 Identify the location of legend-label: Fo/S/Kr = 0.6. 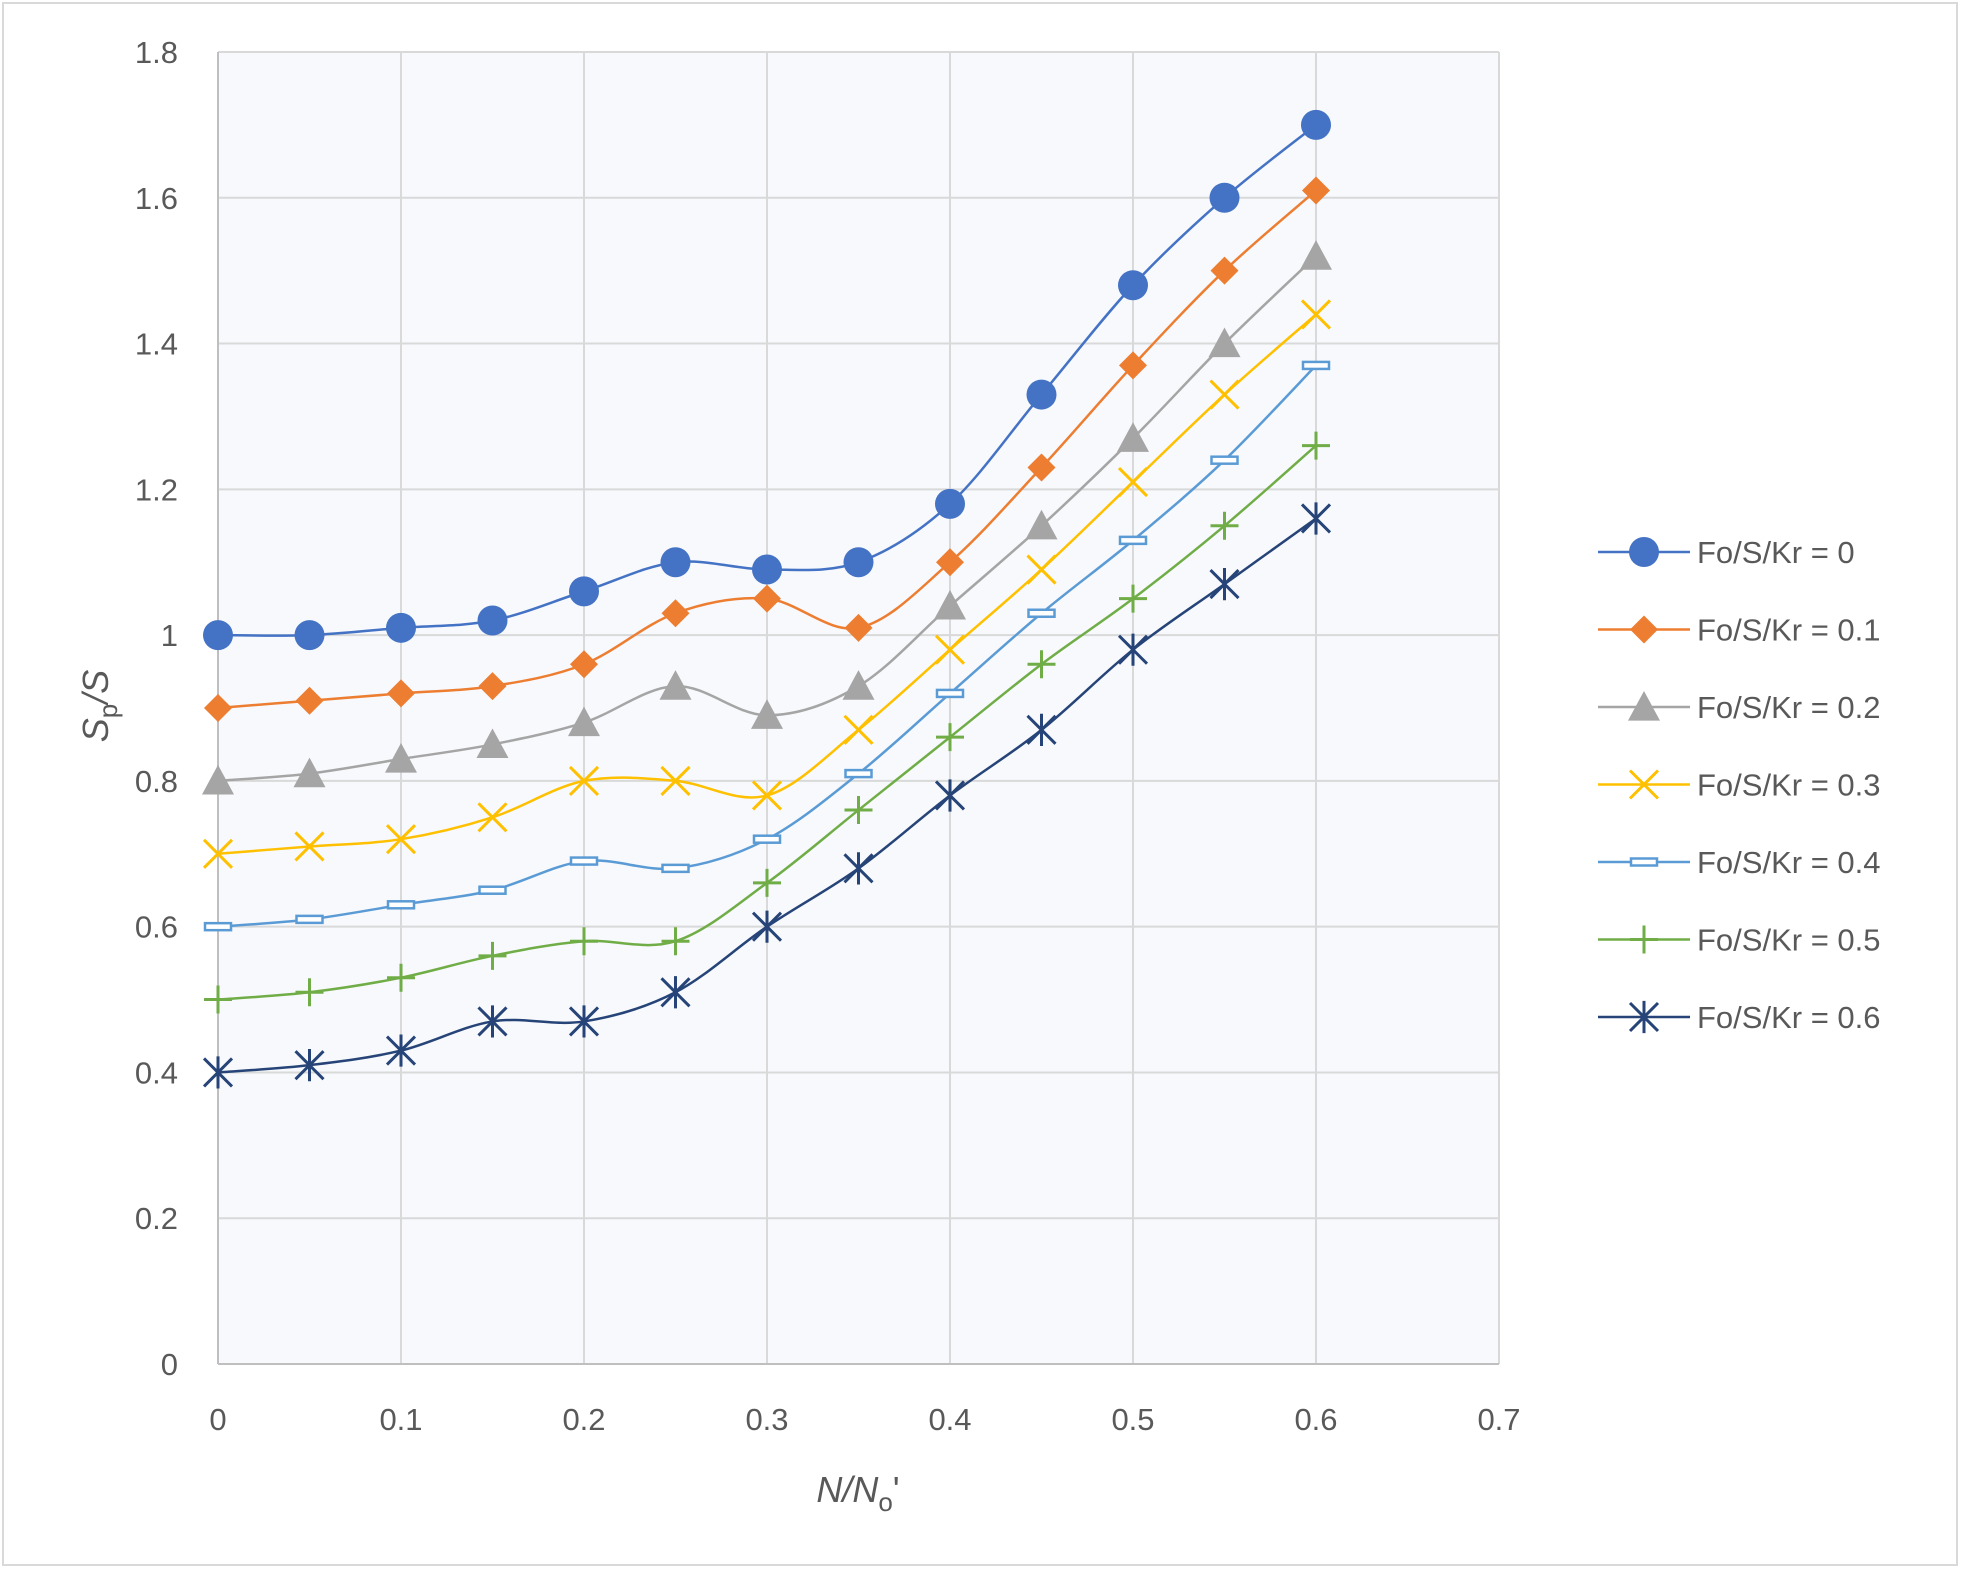
(1789, 1017).